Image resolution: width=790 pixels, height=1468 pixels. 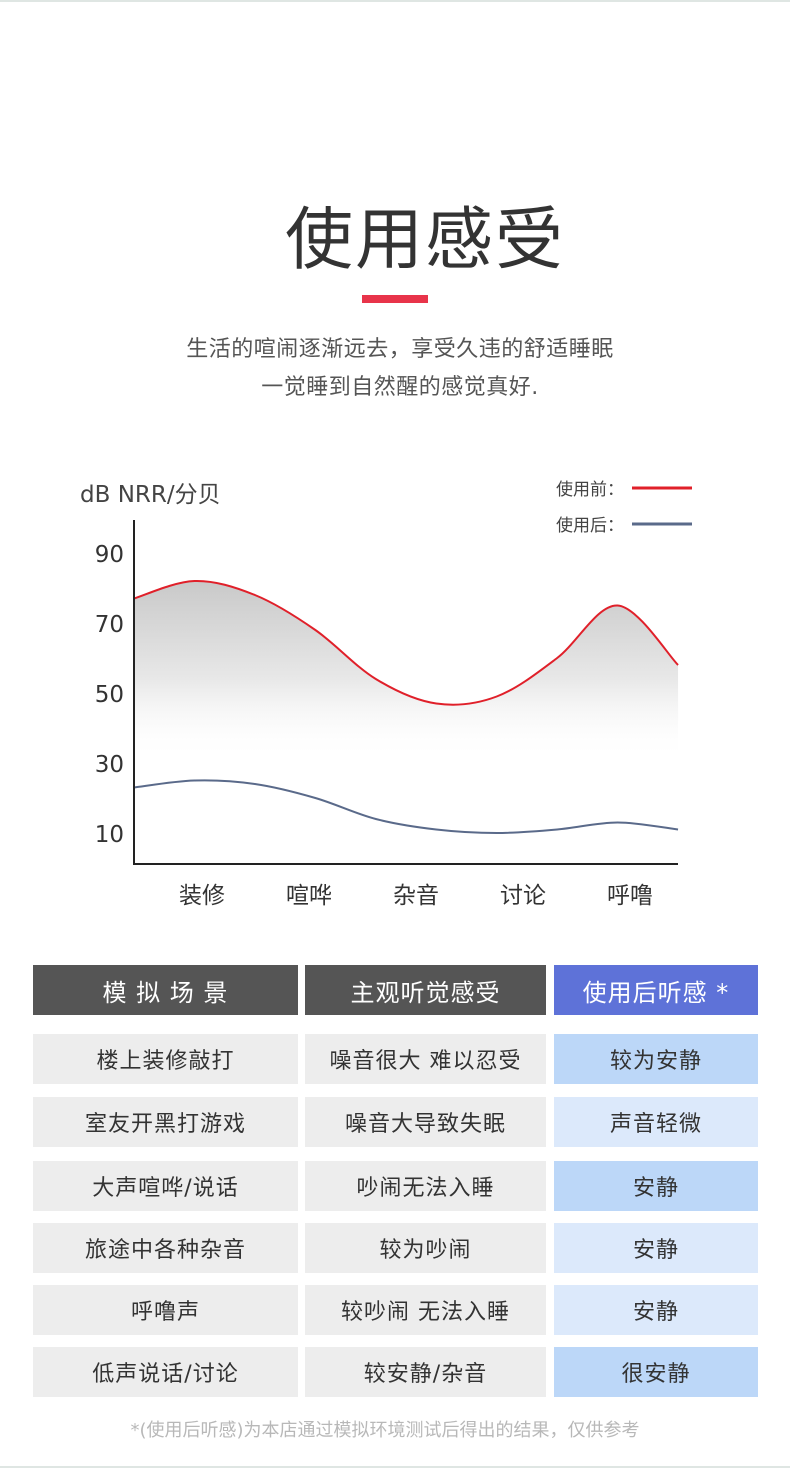 I want to click on legend-label: 使用后：, so click(x=590, y=525).